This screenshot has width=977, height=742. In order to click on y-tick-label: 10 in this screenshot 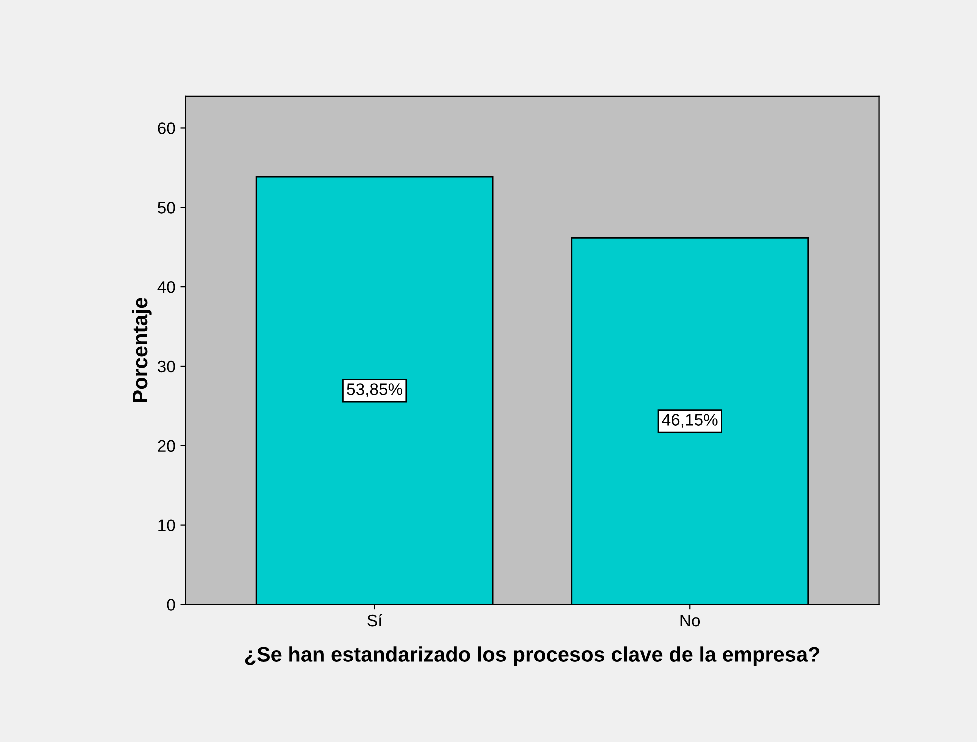, I will do `click(167, 526)`.